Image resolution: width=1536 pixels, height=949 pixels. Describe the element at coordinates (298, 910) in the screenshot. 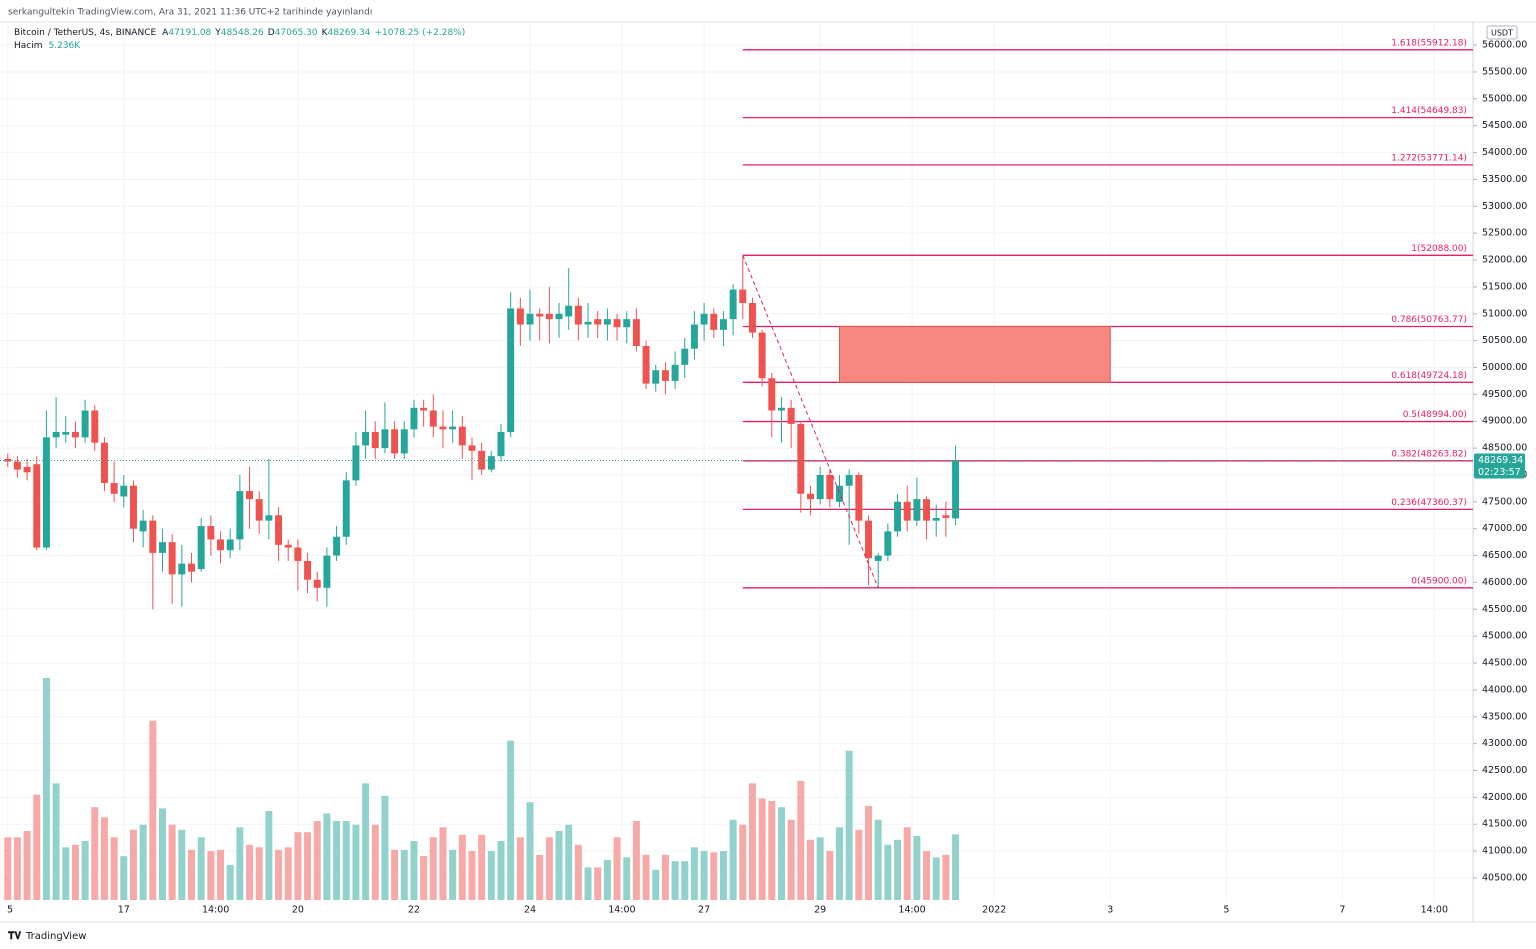

I see `x-tick-label: 20` at that location.